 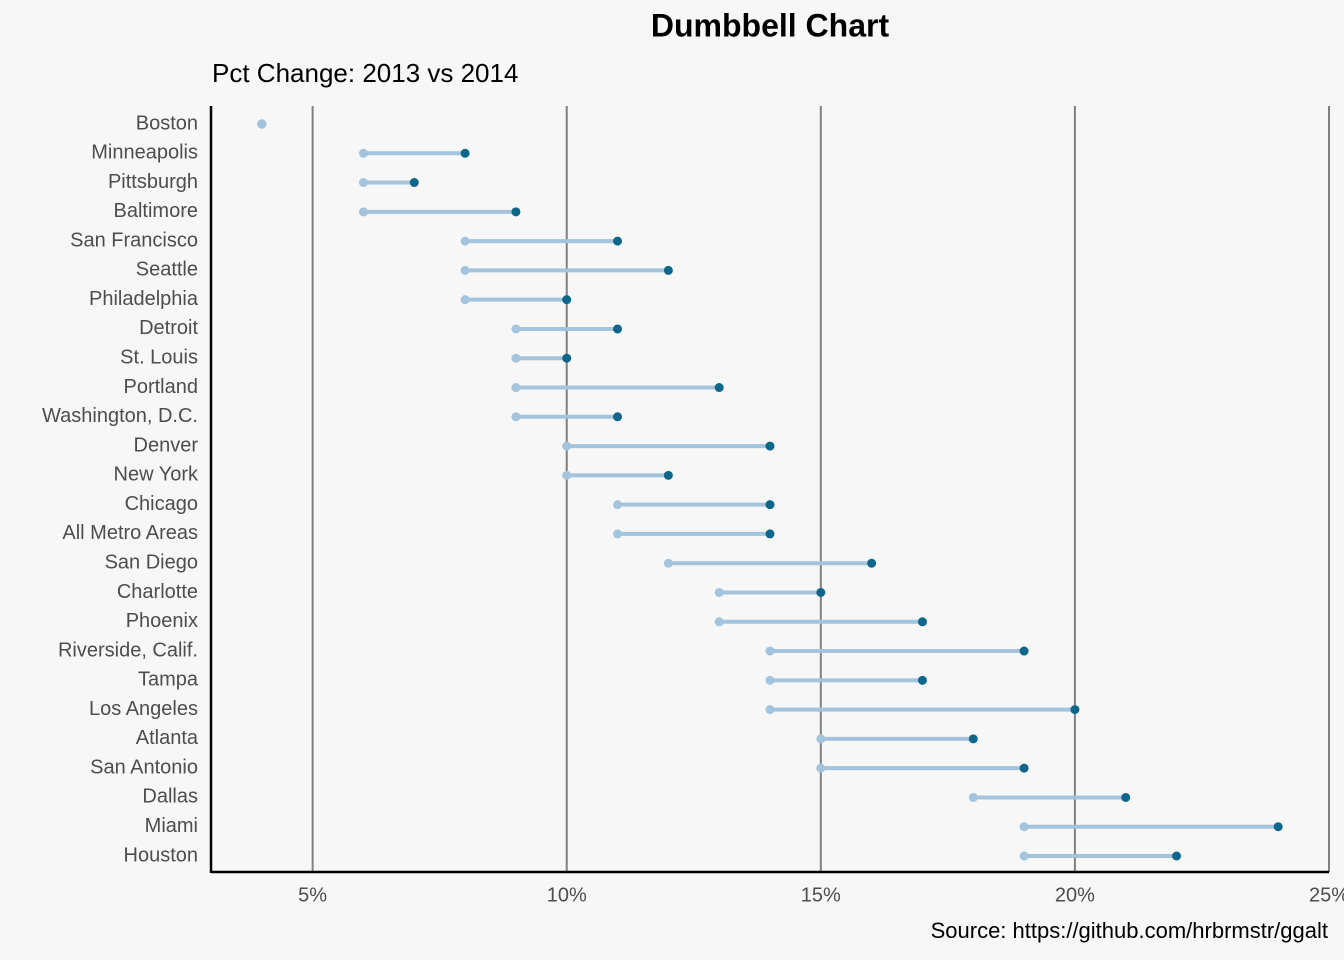 I want to click on y-tick-label: San Diego, so click(x=151, y=562).